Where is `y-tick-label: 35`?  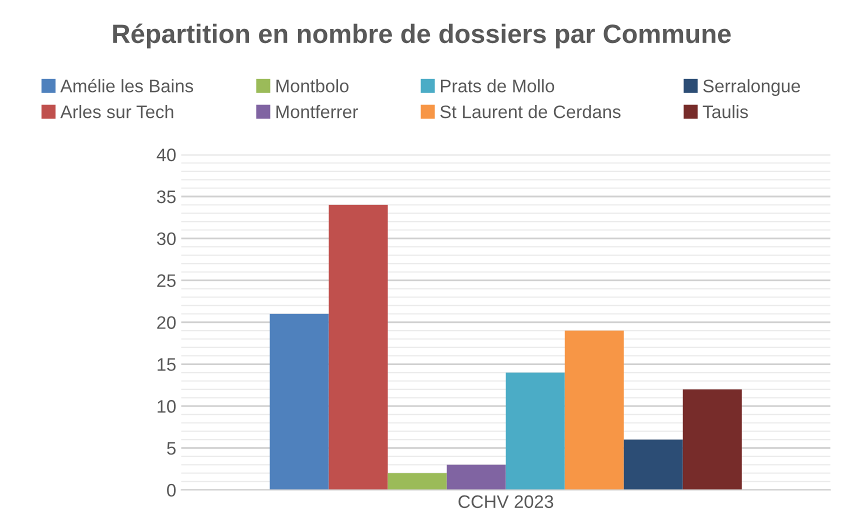 y-tick-label: 35 is located at coordinates (166, 197).